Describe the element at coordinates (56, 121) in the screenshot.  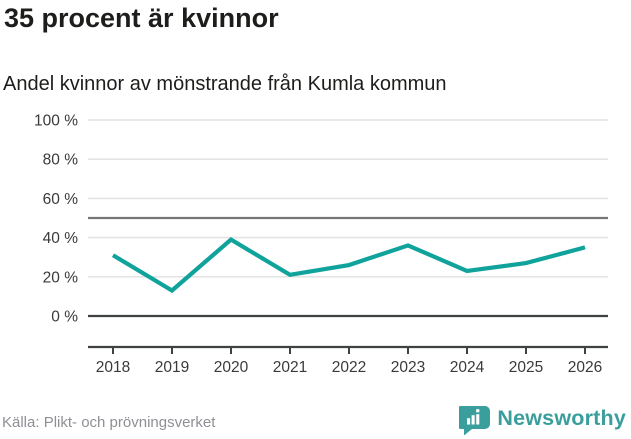
I see `y-tick-label: 100 %` at that location.